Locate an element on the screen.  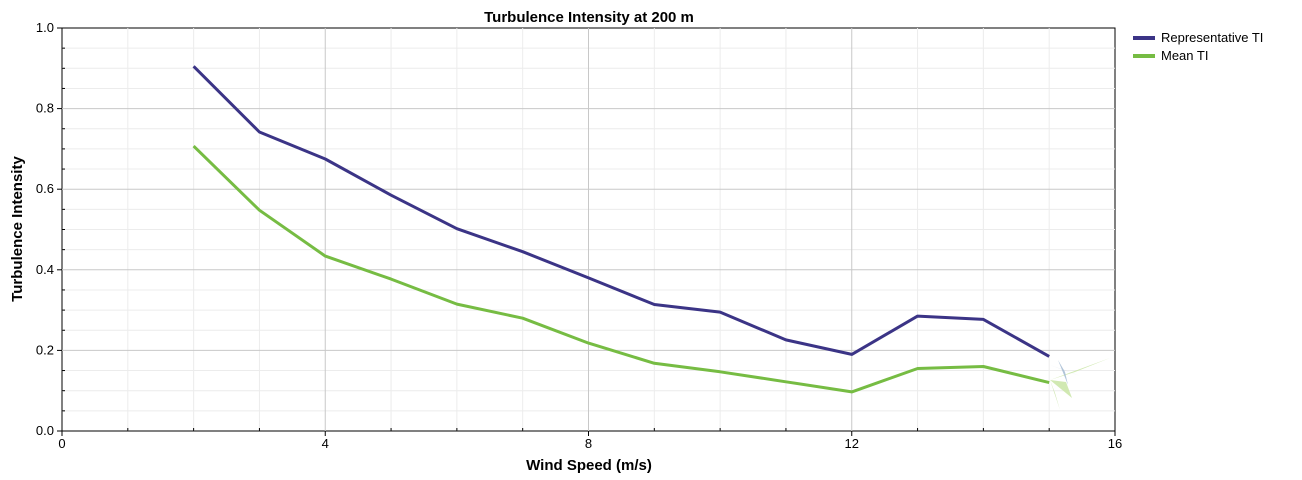
legend-label: Representative TI is located at coordinates (1212, 37).